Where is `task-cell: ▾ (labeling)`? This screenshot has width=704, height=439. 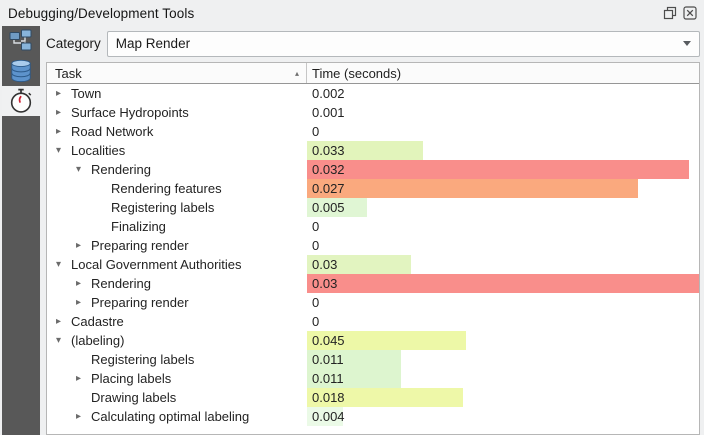
task-cell: ▾ (labeling) is located at coordinates (177, 340).